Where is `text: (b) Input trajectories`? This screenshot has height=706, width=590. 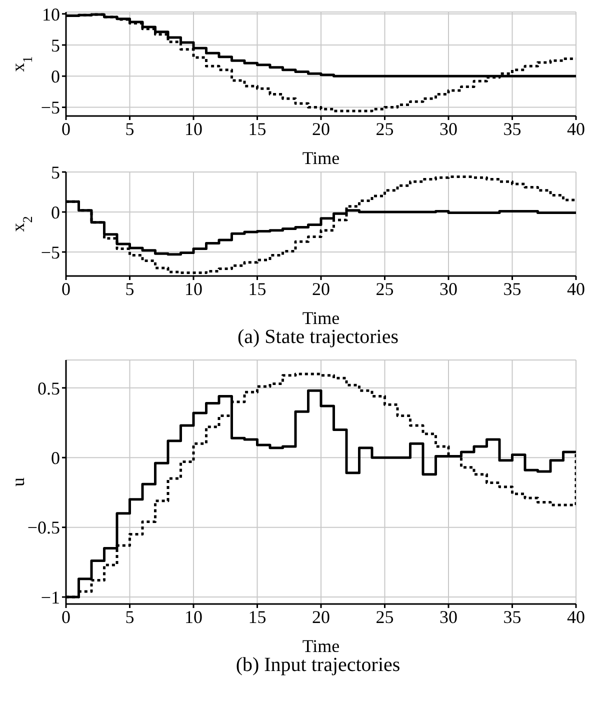 text: (b) Input trajectories is located at coordinates (318, 665).